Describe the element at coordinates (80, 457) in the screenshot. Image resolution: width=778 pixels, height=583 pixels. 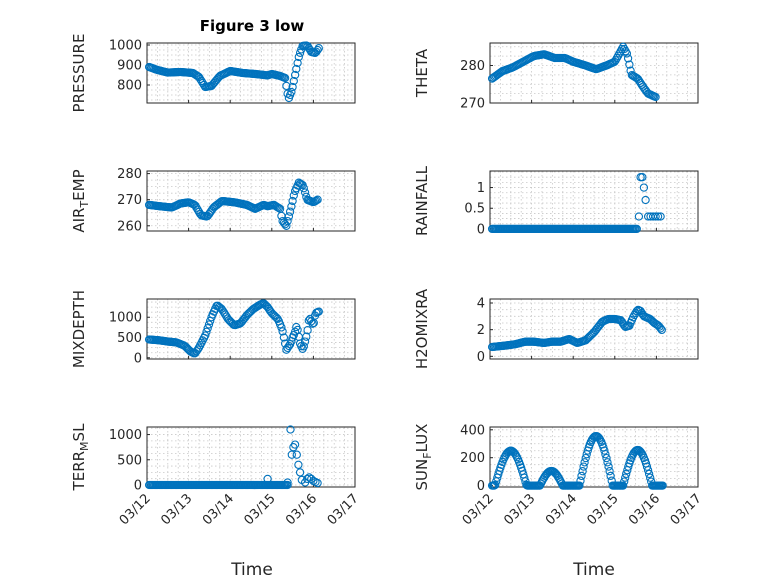
I see `y-axis-label-6: TERRMSL` at that location.